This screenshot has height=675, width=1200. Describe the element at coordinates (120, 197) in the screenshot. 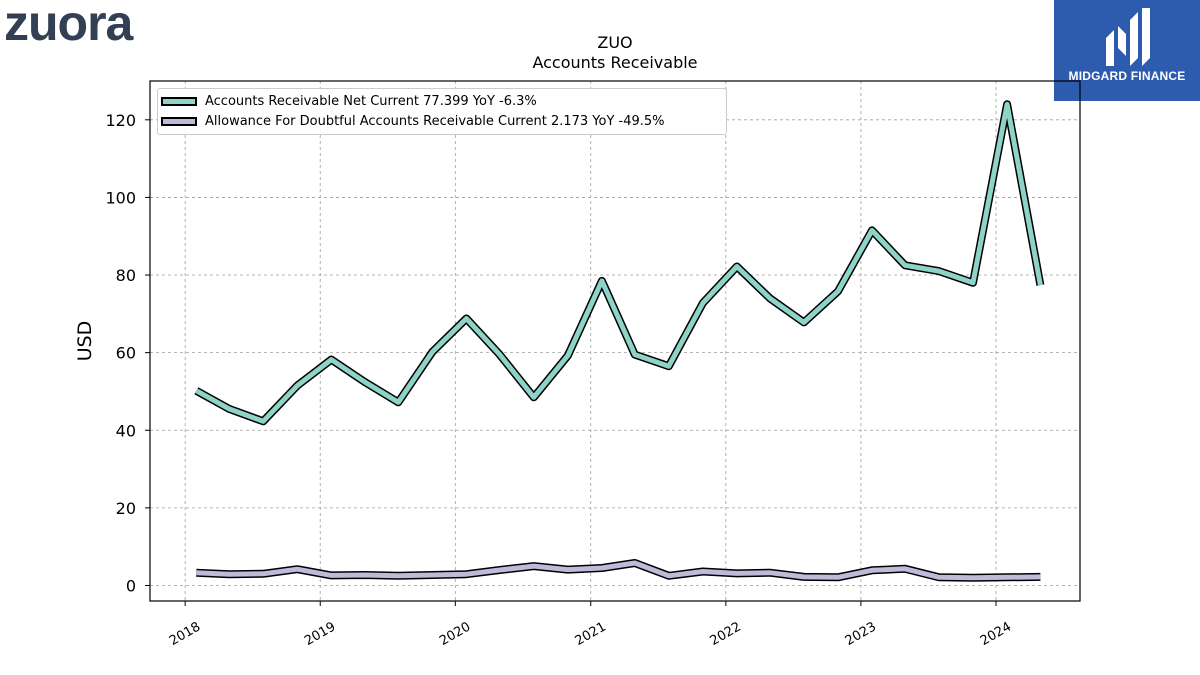

I see `y-tick-label: 100` at that location.